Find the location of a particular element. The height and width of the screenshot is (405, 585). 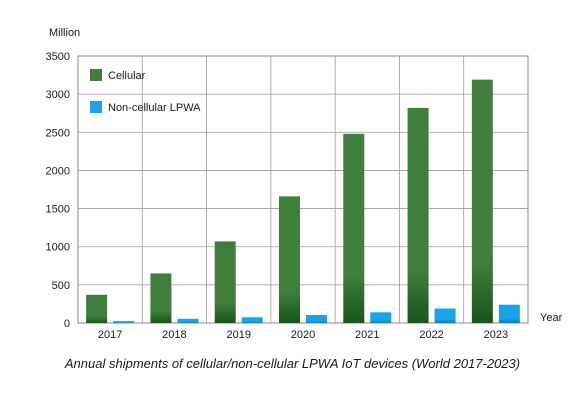

bar-cellular-2019 is located at coordinates (225, 282).